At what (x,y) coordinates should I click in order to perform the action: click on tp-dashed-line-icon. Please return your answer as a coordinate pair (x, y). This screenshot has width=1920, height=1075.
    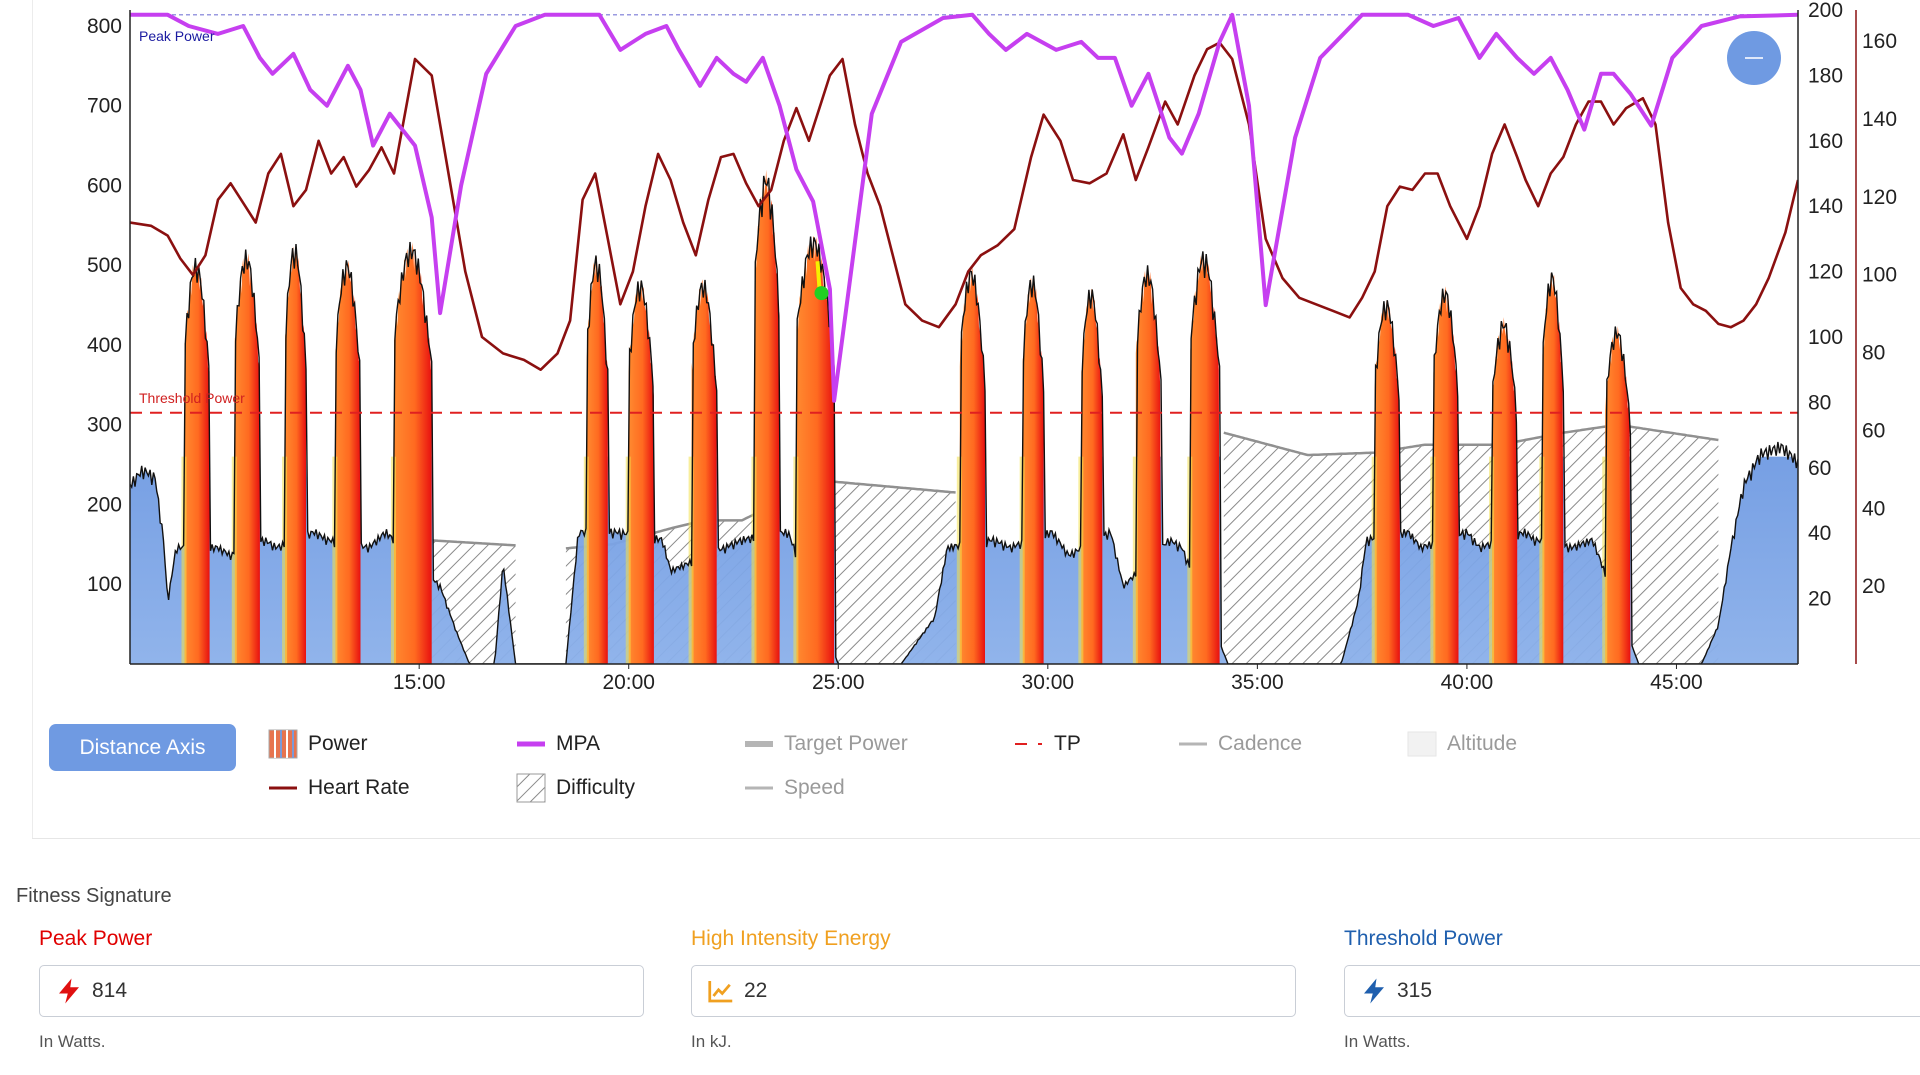
    Looking at the image, I should click on (1028, 744).